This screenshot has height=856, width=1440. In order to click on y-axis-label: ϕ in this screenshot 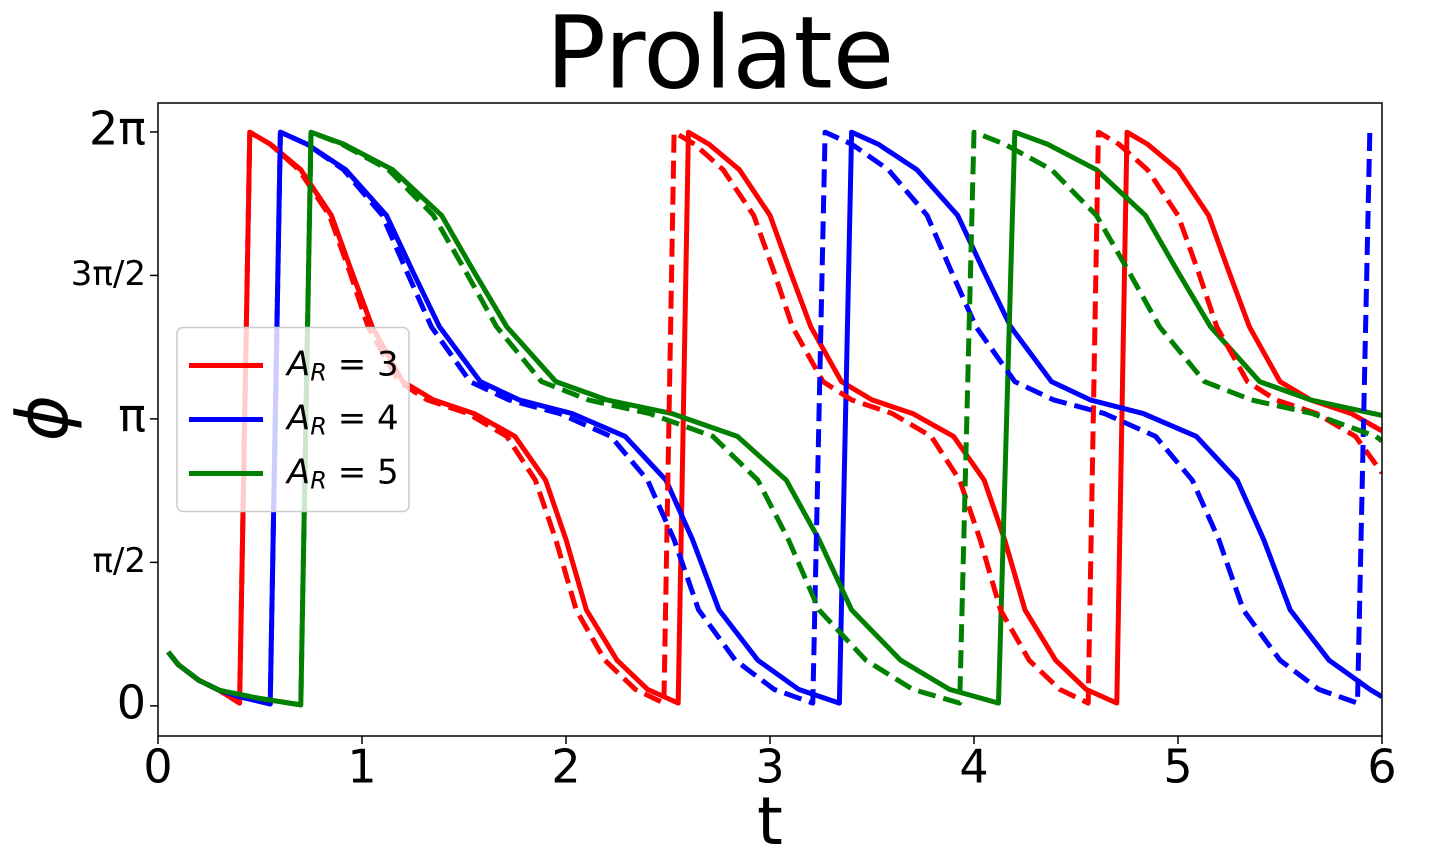, I will do `click(43, 418)`.